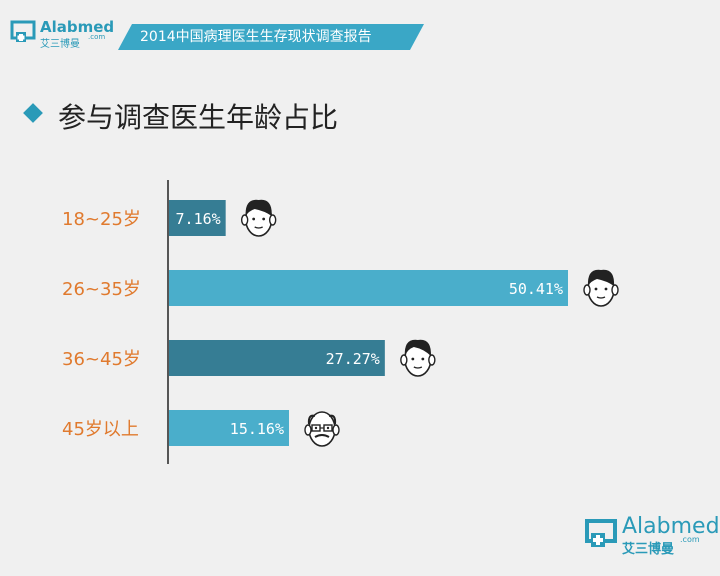 The height and width of the screenshot is (576, 720). Describe the element at coordinates (601, 288) in the screenshot. I see `adult-face-icon` at that location.